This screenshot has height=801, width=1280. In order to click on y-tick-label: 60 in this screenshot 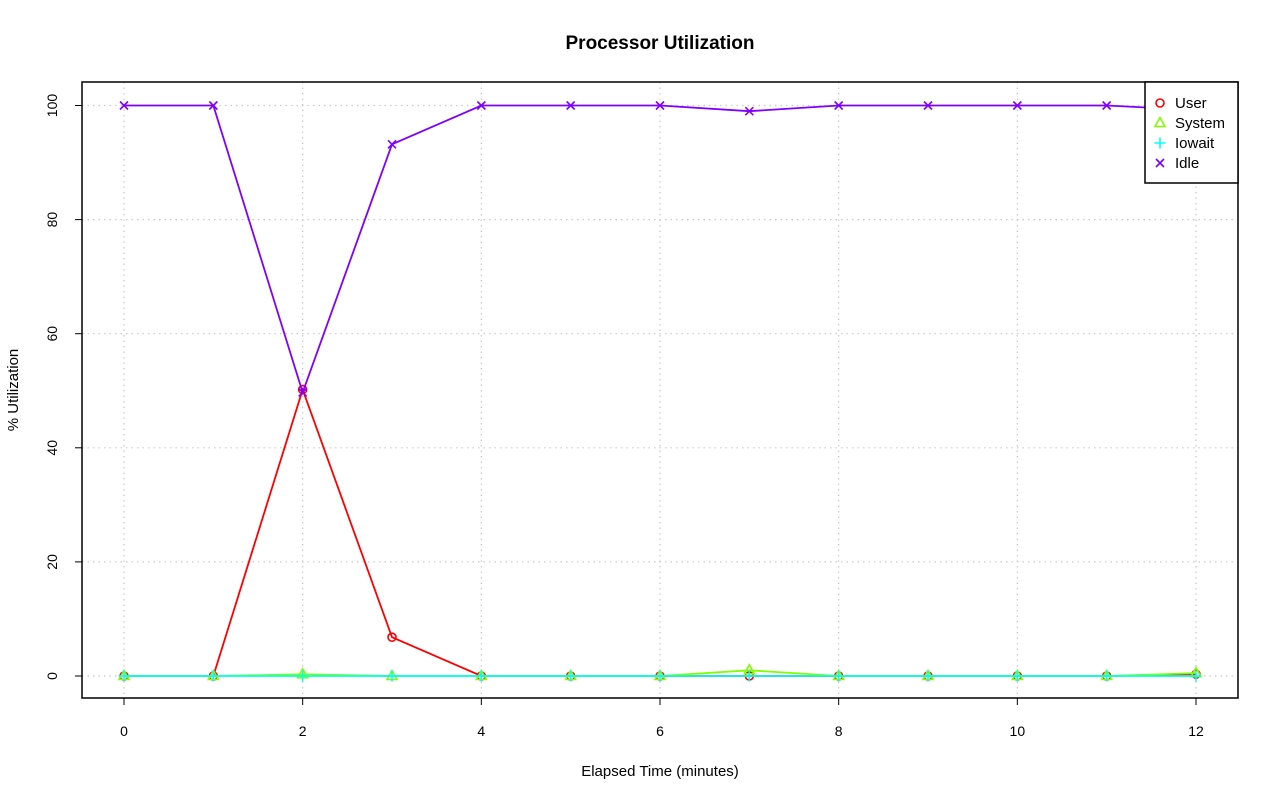, I will do `click(52, 334)`.